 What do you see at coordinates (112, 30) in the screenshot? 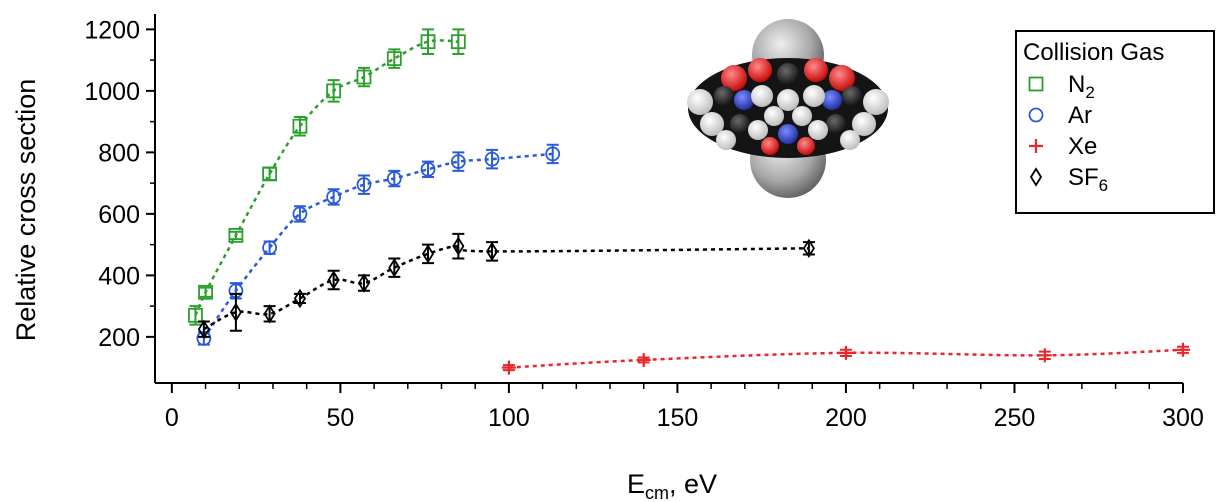
I see `y-tick-label: 1200` at bounding box center [112, 30].